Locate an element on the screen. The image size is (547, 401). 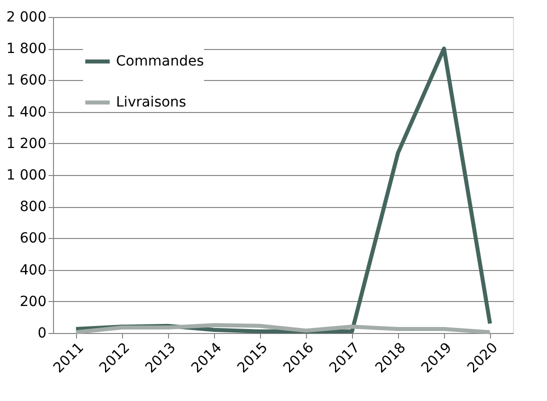
y-tick-label: 2 000 is located at coordinates (26, 18).